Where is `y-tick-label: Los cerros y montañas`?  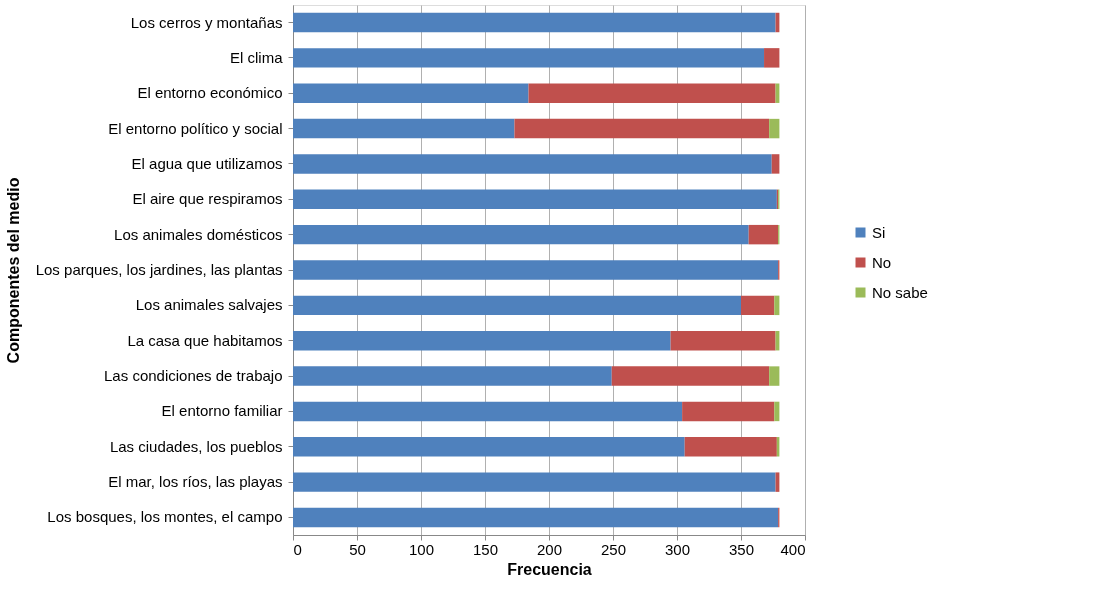
y-tick-label: Los cerros y montañas is located at coordinates (206, 22).